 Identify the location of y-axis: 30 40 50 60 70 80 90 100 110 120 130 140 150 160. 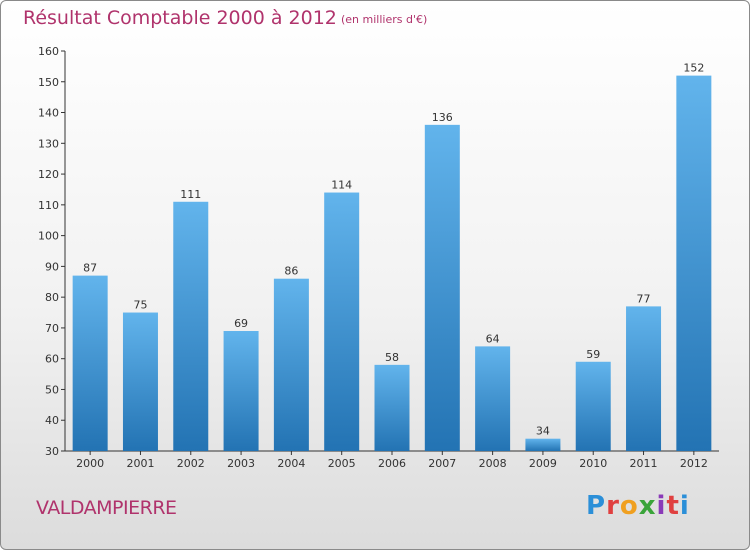
(52, 251).